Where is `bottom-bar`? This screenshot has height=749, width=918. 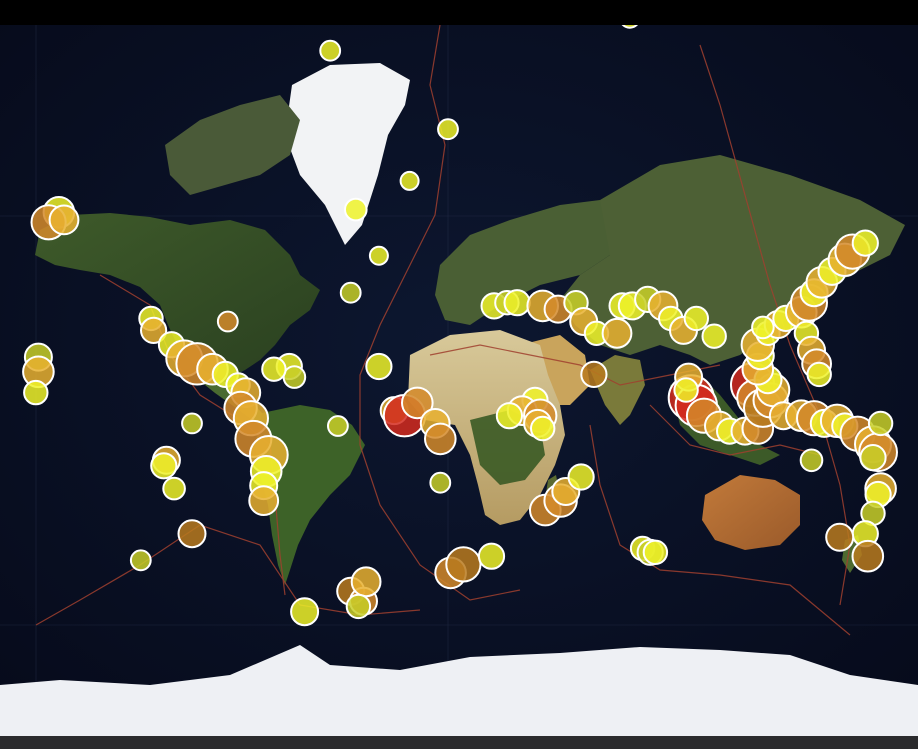 bottom-bar is located at coordinates (459, 742).